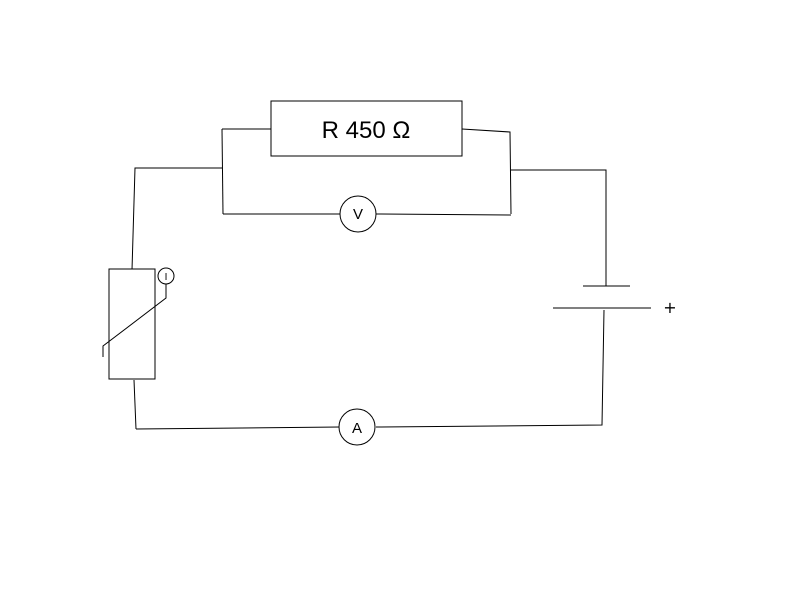 The height and width of the screenshot is (600, 800). I want to click on resistor: R 450 Ω, so click(366, 128).